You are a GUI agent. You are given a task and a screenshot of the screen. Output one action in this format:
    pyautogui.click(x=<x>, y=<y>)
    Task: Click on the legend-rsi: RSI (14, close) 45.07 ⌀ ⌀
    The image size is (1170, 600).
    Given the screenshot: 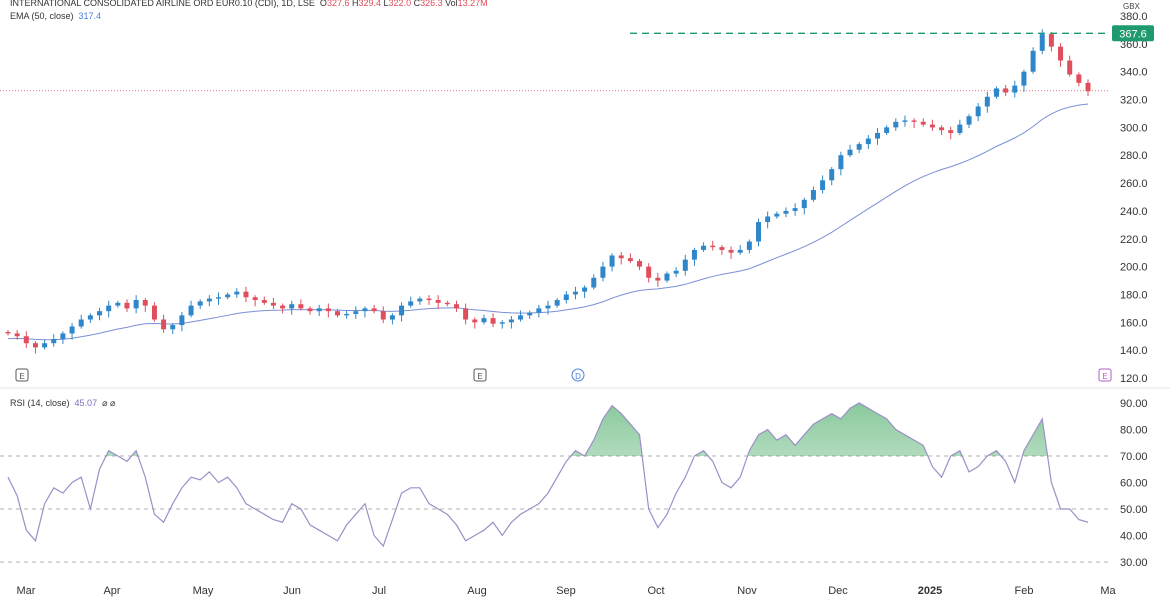 What is the action you would take?
    pyautogui.click(x=62, y=403)
    